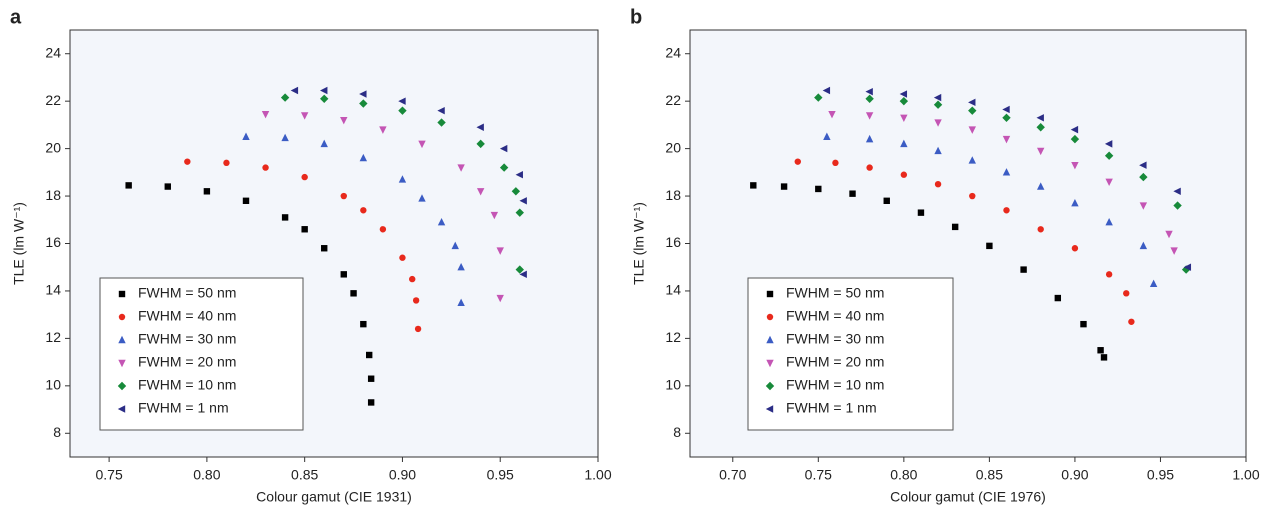  Describe the element at coordinates (1245, 475) in the screenshot. I see `x-tick-label: 1.00` at that location.